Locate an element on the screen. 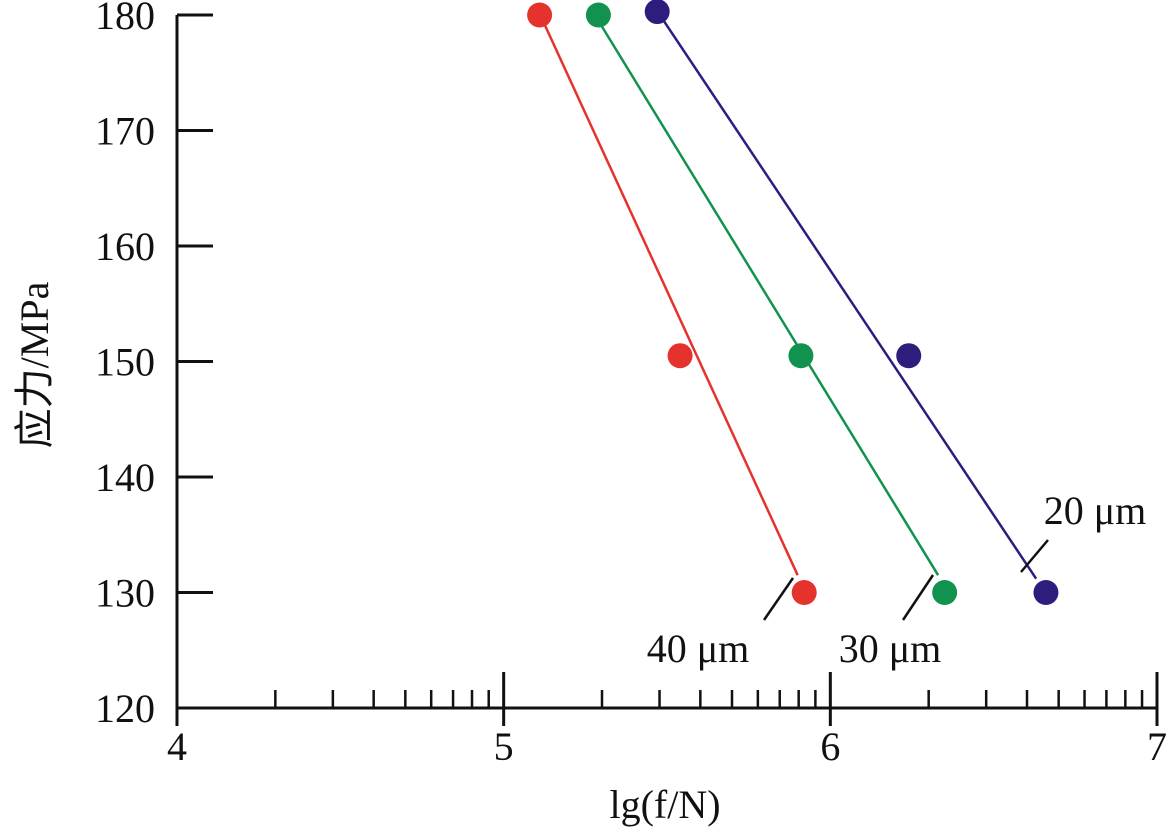  x-axis-title: lg(f/N) is located at coordinates (664, 804).